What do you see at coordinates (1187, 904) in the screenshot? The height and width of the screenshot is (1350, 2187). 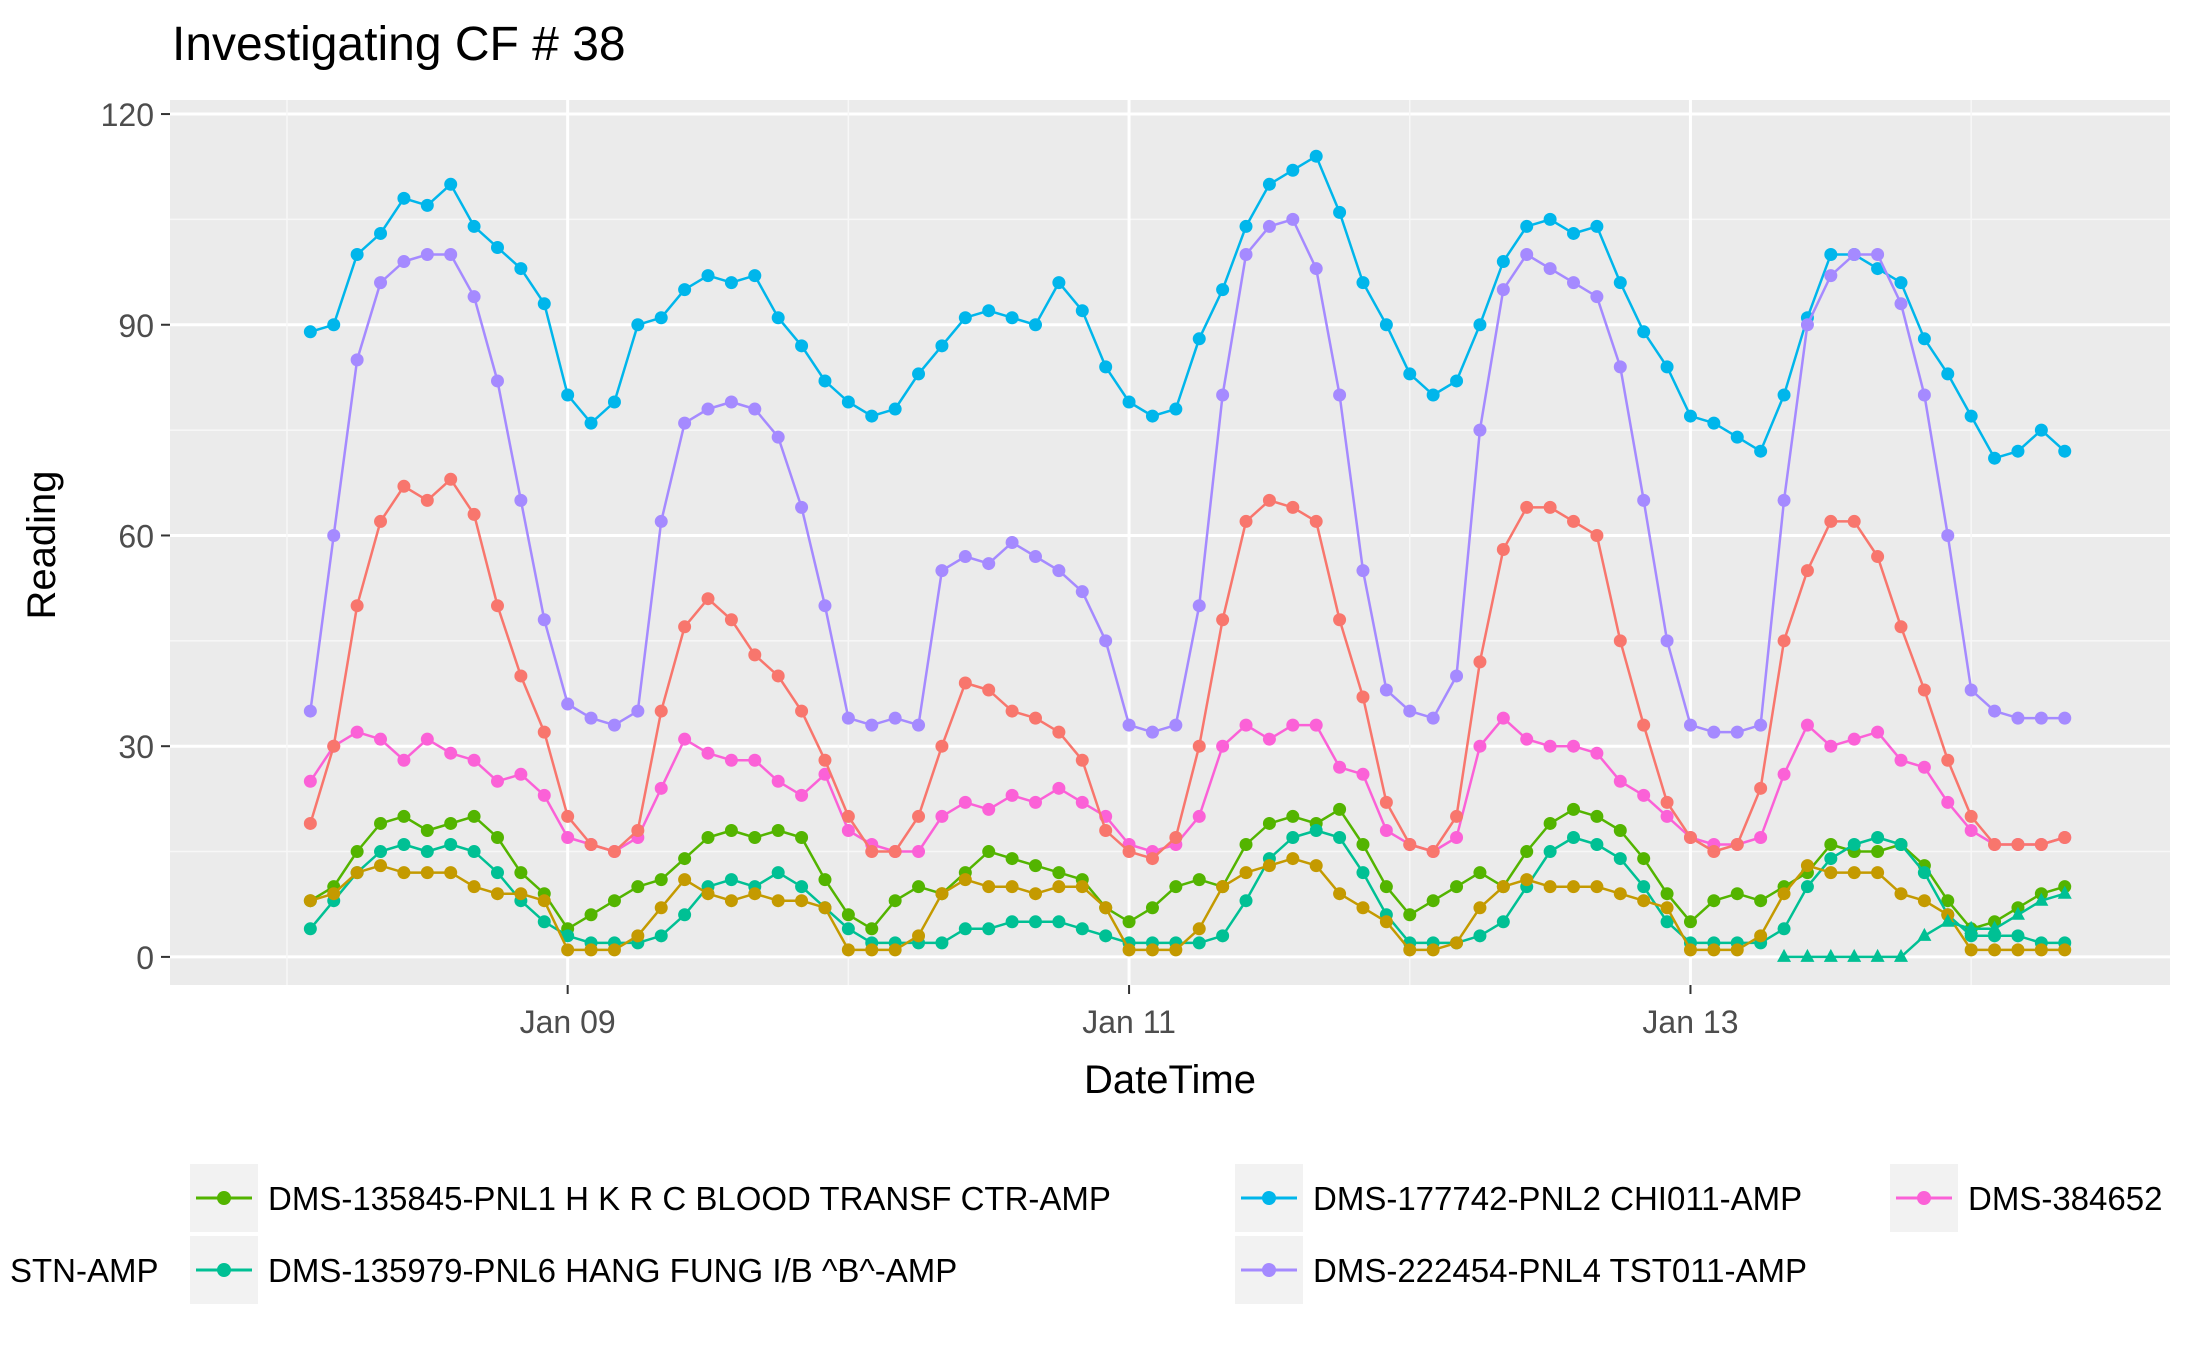 I see `series-line` at bounding box center [1187, 904].